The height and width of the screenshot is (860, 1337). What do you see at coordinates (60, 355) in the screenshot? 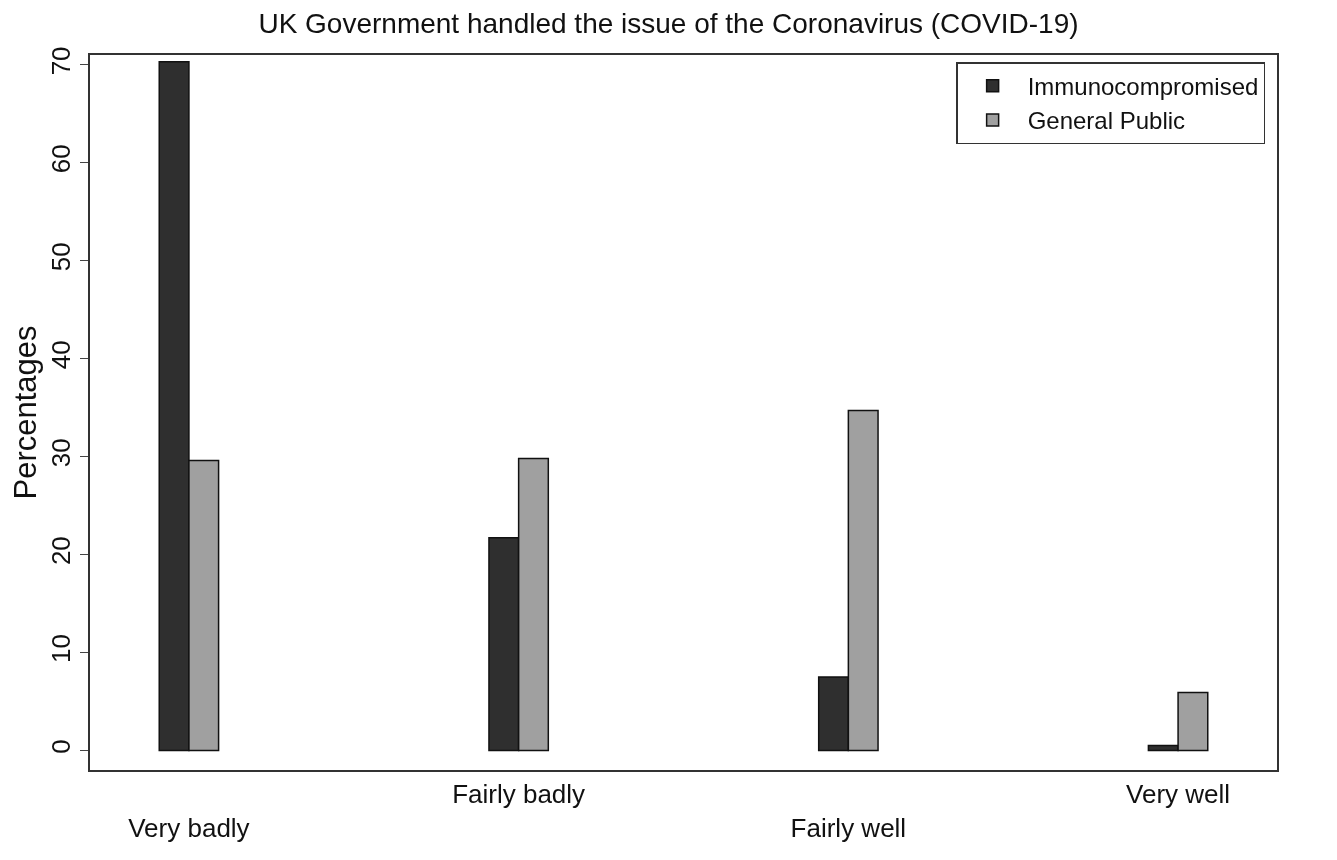
I see `y-tick-label: 40` at bounding box center [60, 355].